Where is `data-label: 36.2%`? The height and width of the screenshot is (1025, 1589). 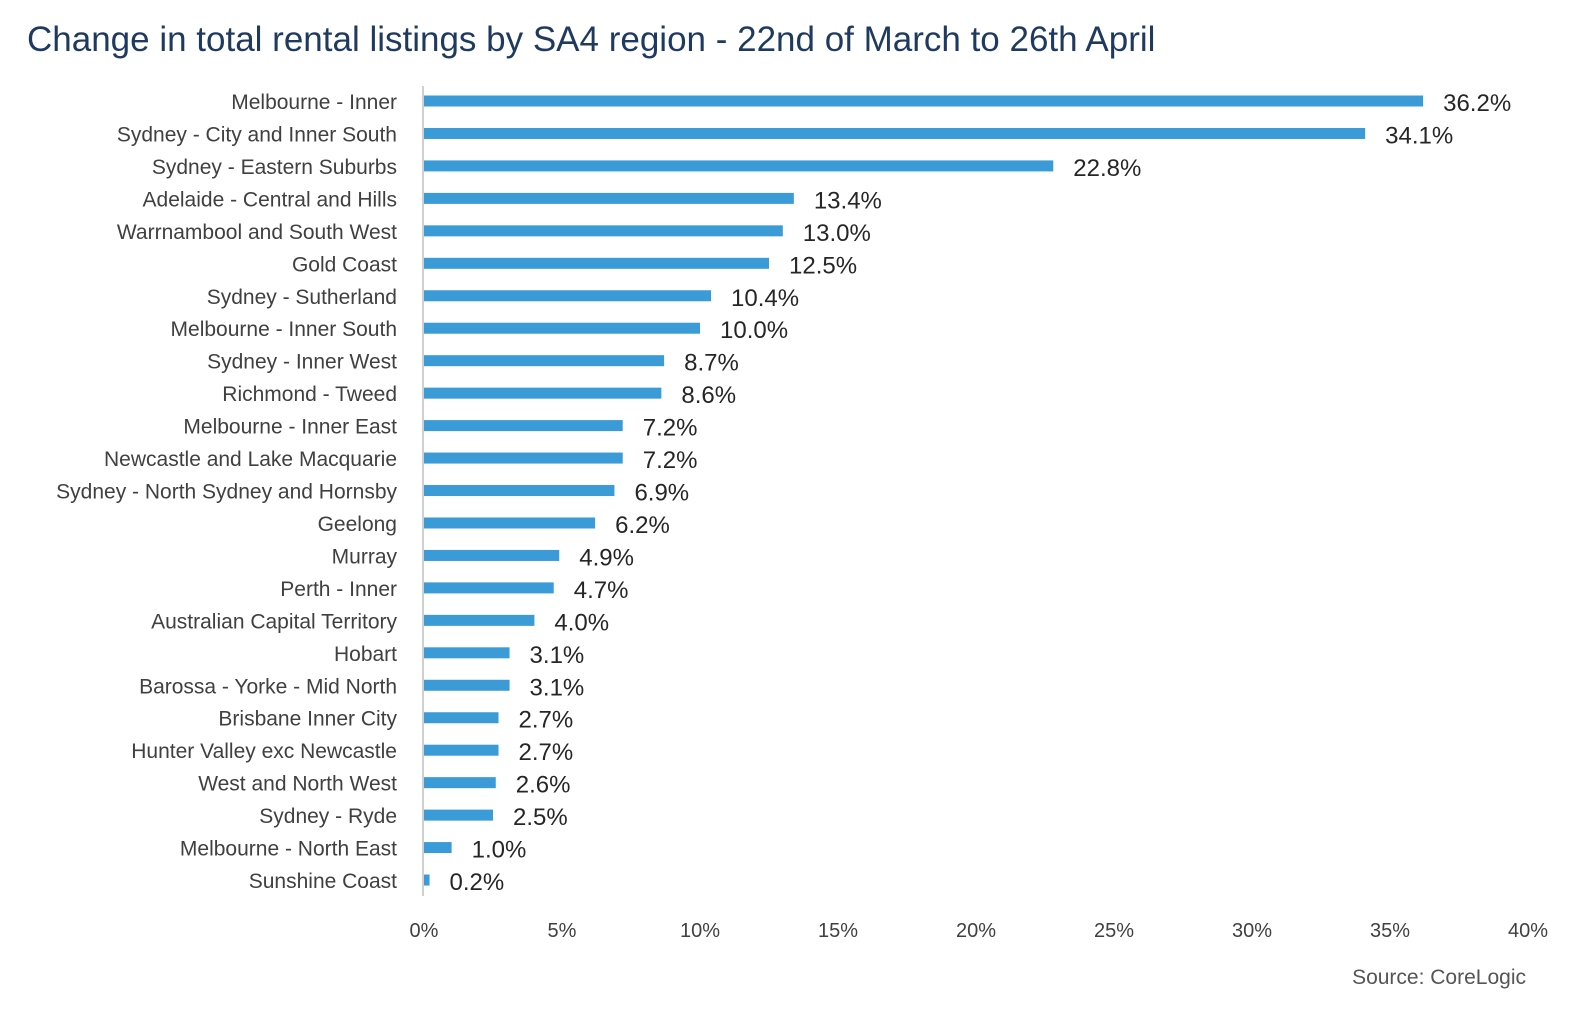
data-label: 36.2% is located at coordinates (1477, 103).